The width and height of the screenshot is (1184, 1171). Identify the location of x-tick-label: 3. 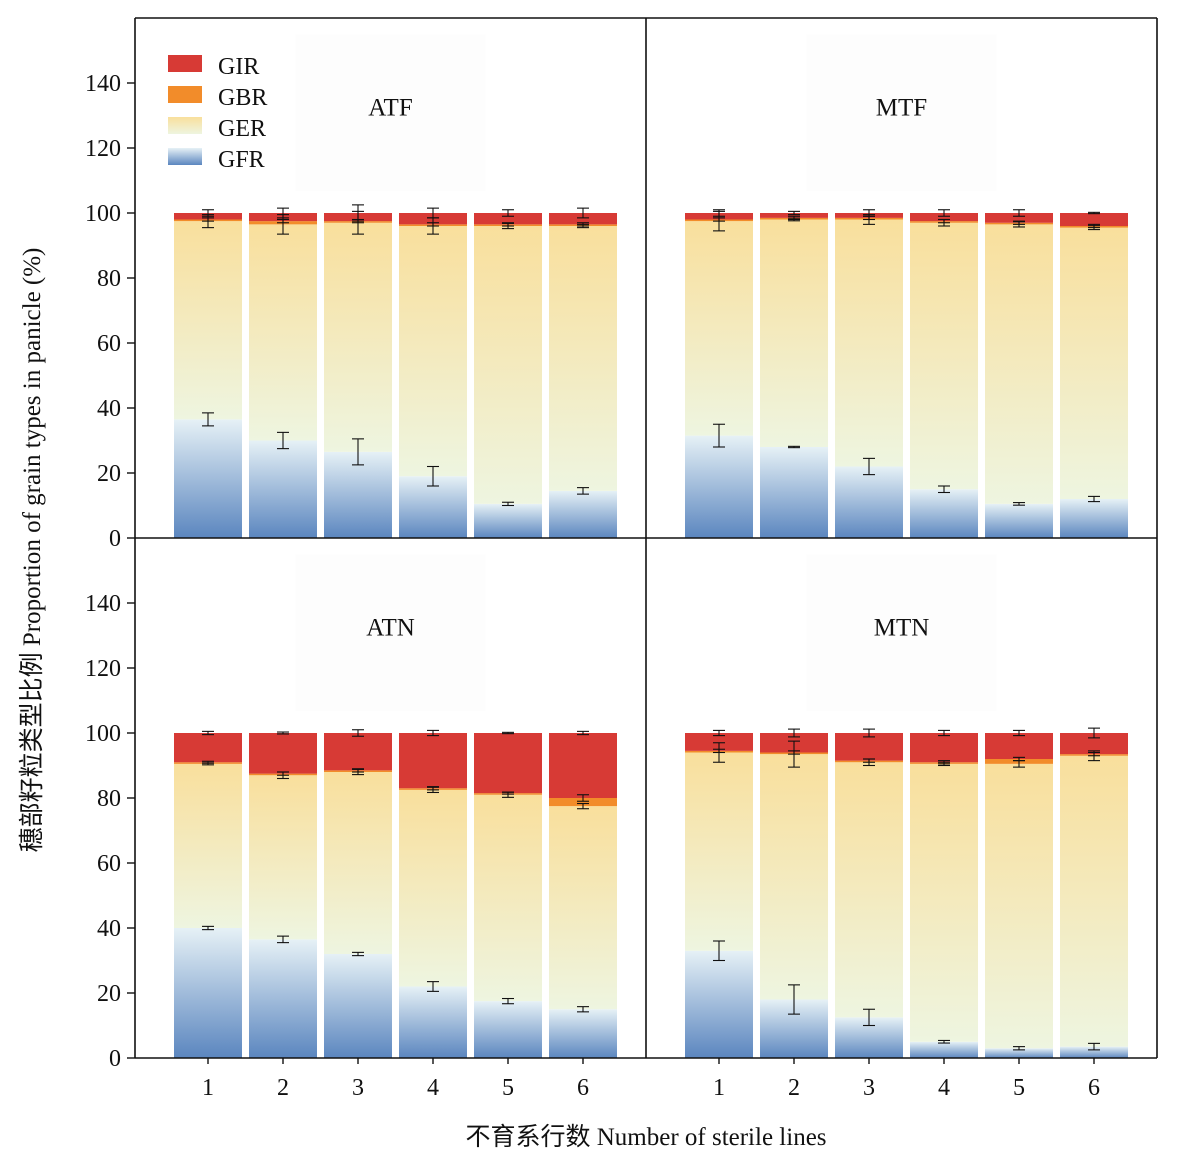
(869, 1088).